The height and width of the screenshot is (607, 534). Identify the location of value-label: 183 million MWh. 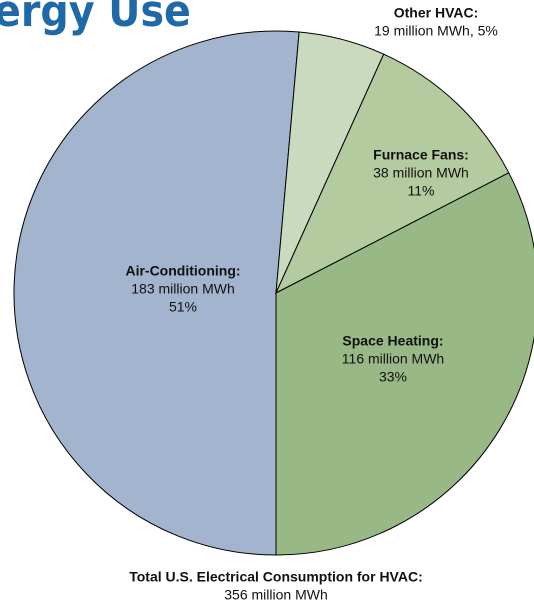
(182, 289).